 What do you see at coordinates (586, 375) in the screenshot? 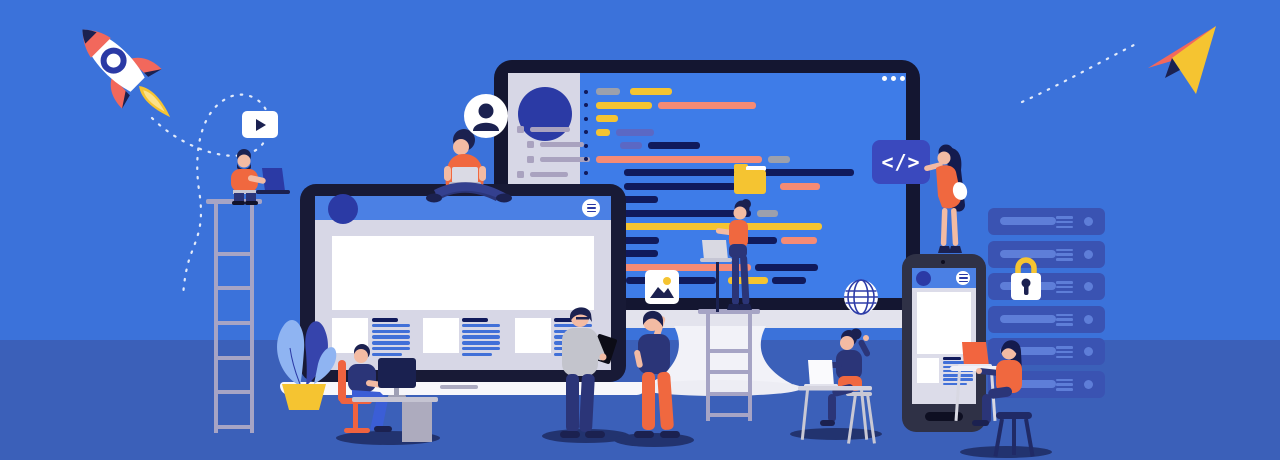
I see `man-with-tablet` at bounding box center [586, 375].